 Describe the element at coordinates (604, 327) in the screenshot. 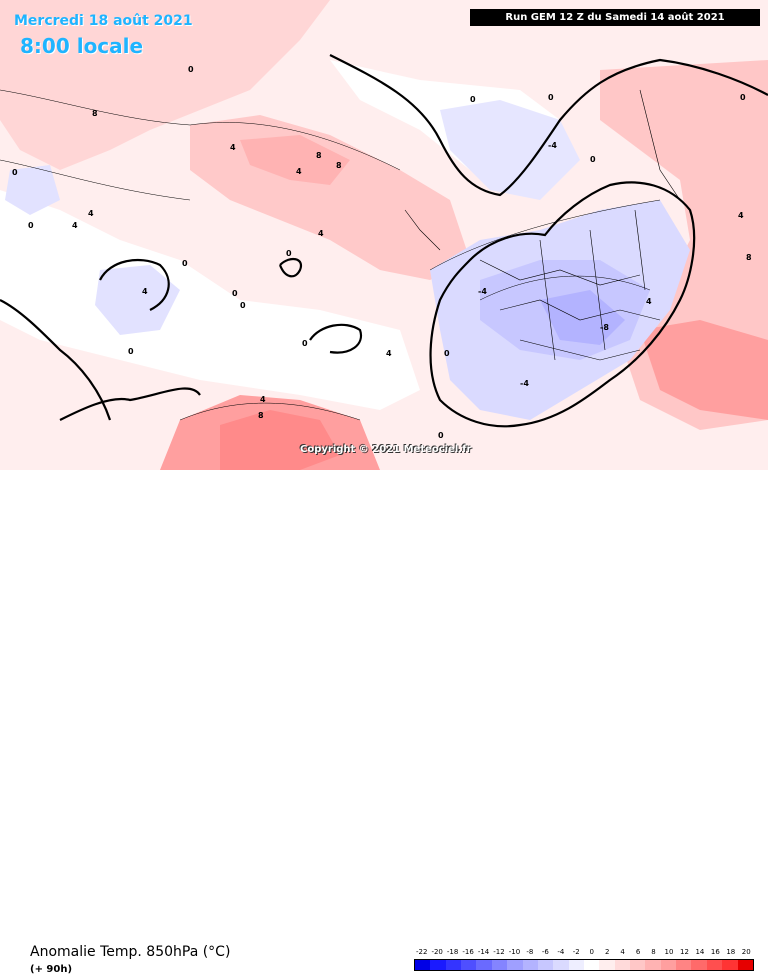

I see `contour-label: -8` at that location.